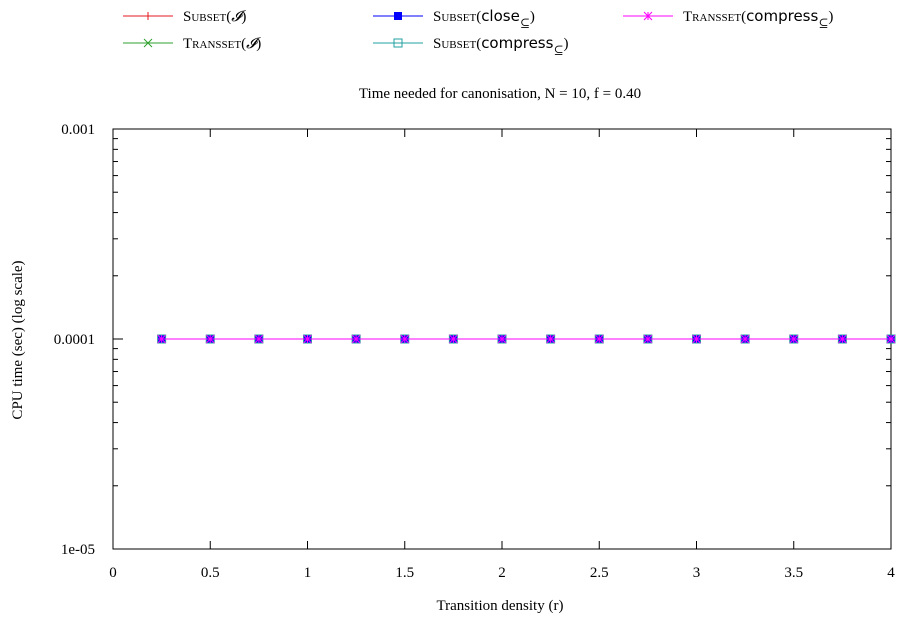  Describe the element at coordinates (697, 573) in the screenshot. I see `x-tick-label: 3` at that location.